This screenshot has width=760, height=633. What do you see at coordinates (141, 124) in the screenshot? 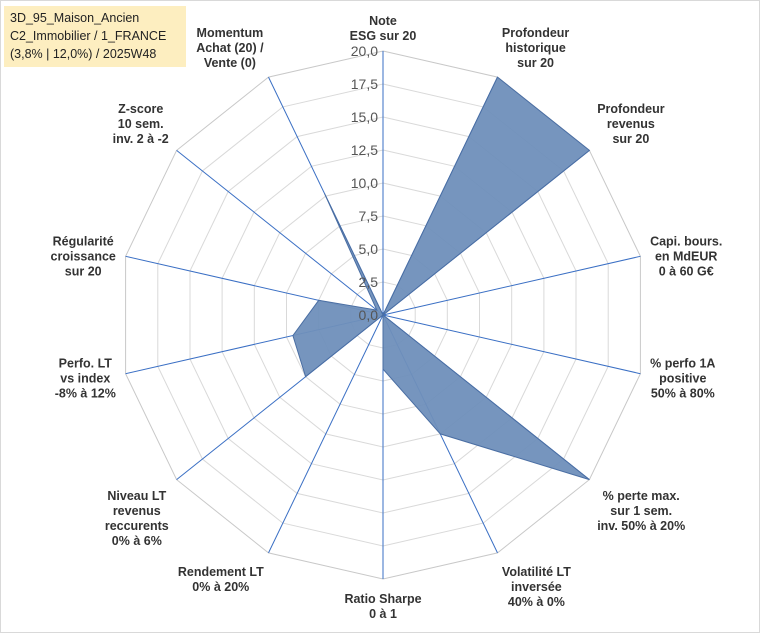
I see `axis-label-line: 10 sem.` at bounding box center [141, 124].